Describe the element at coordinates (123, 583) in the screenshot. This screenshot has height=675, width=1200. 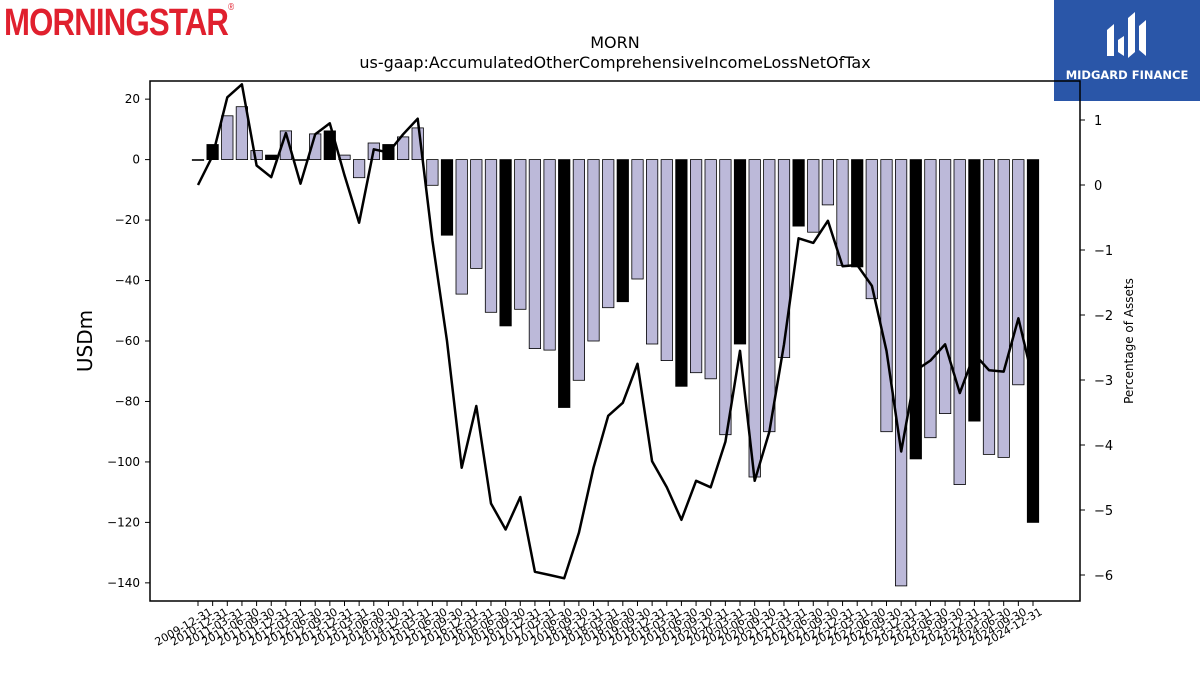
I see `y-tick-label: −140` at that location.